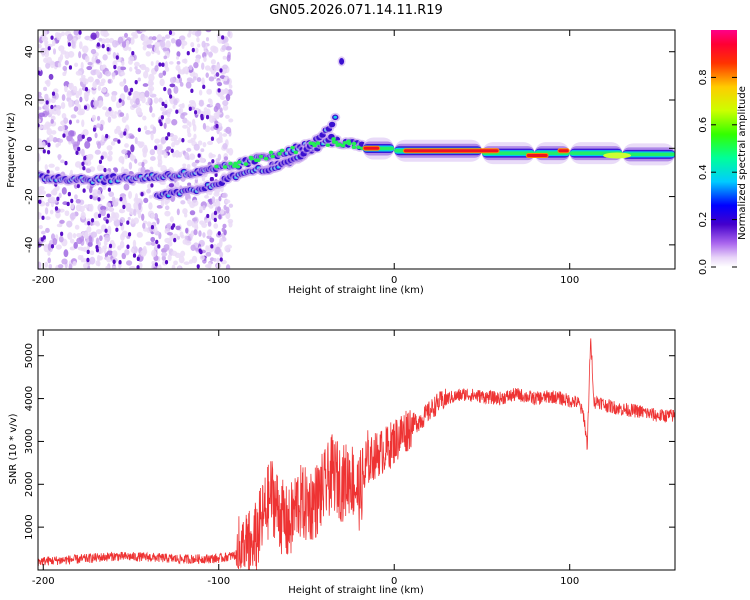 This screenshot has height=600, width=750. What do you see at coordinates (43, 581) in the screenshot?
I see `snr-x-tick-label: -200` at bounding box center [43, 581].